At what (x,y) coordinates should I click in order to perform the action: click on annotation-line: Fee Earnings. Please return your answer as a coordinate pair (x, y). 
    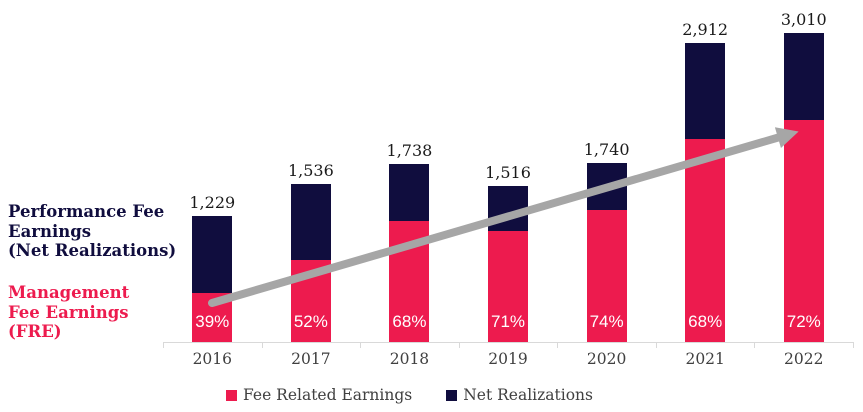
    Looking at the image, I should click on (68, 312).